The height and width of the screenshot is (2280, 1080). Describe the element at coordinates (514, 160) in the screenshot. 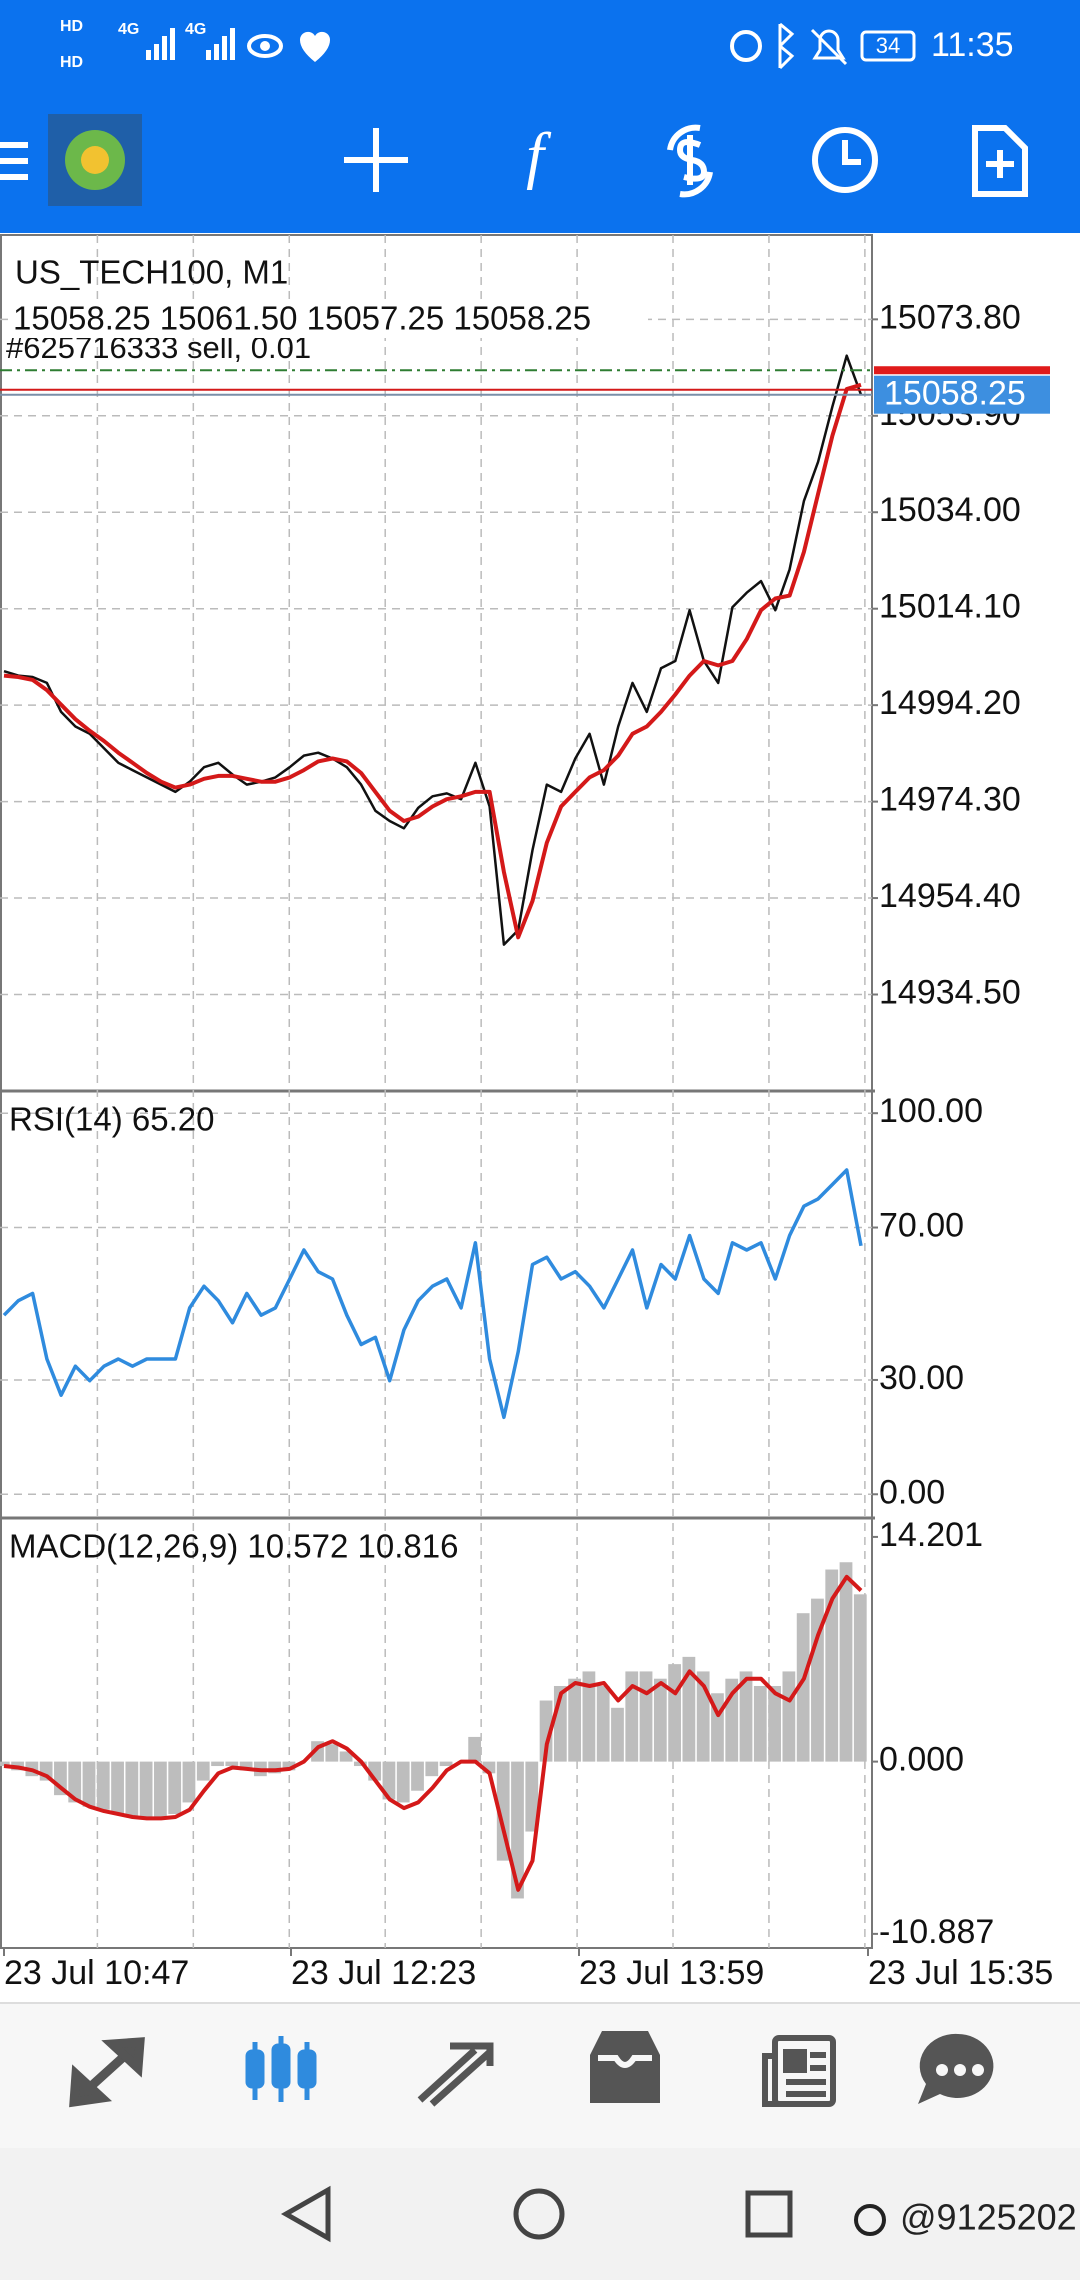

I see `toolbar: f` at that location.